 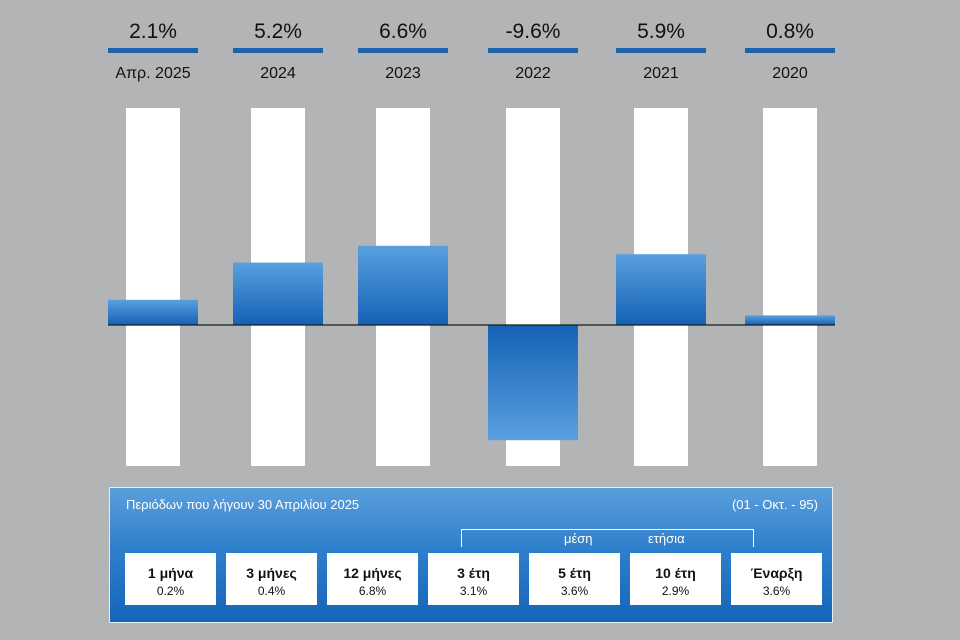 What do you see at coordinates (578, 538) in the screenshot?
I see `average-label: μέση` at bounding box center [578, 538].